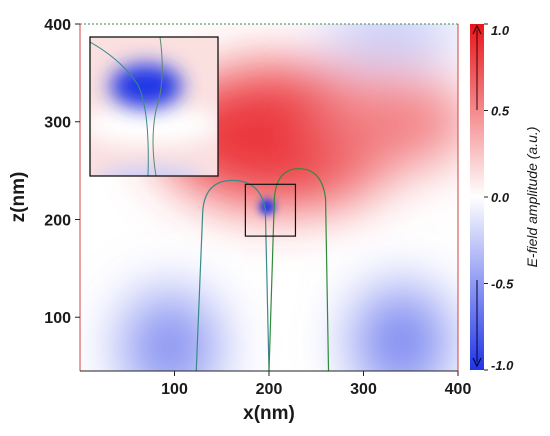 Image resolution: width=550 pixels, height=436 pixels. What do you see at coordinates (316, 384) in the screenshot?
I see `x-axis: 100 200 300 400` at bounding box center [316, 384].